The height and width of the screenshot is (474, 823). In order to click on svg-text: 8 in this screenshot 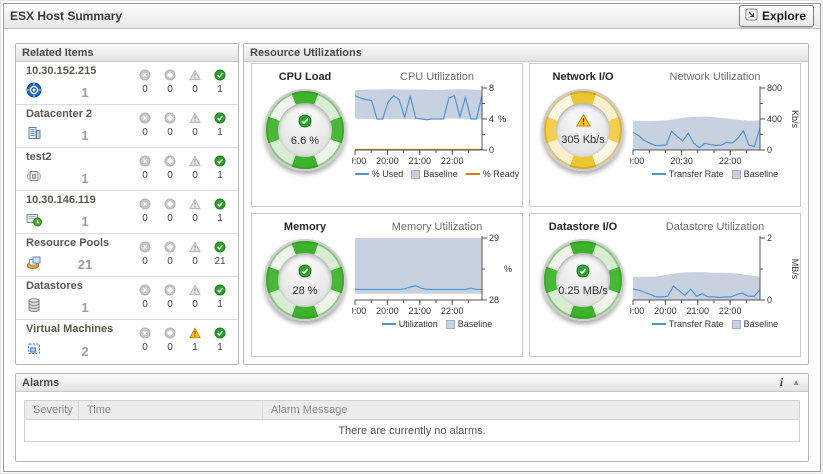, I will do `click(491, 88)`.